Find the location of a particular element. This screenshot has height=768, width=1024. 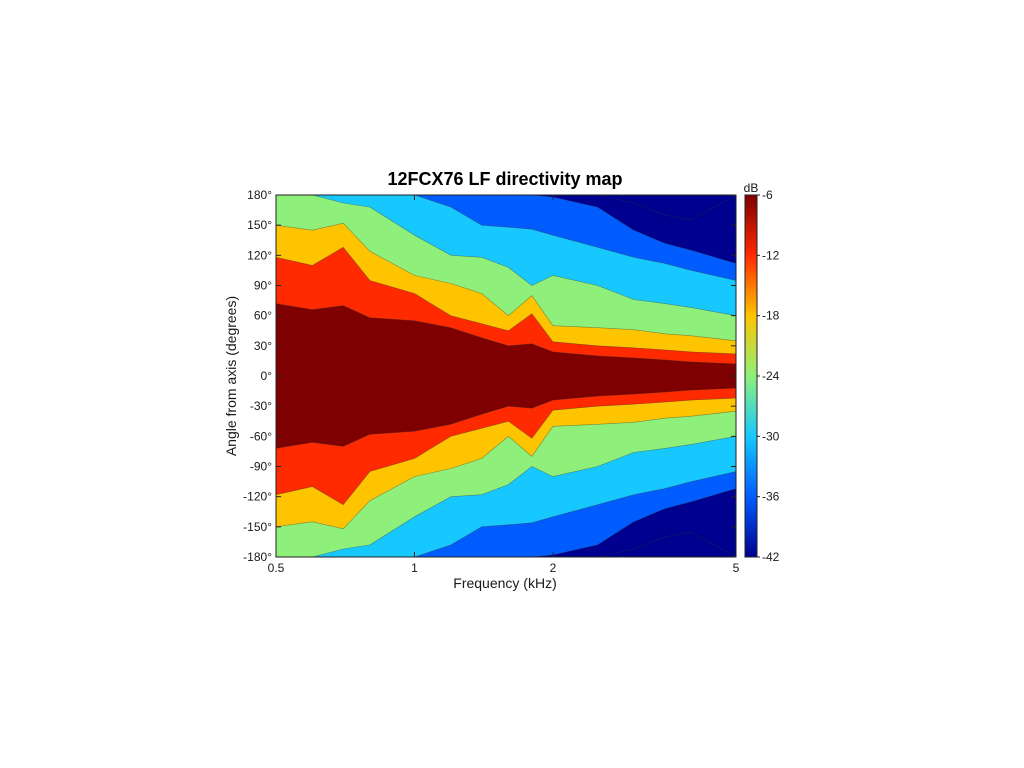

y-tick-label: 90° is located at coordinates (263, 286).